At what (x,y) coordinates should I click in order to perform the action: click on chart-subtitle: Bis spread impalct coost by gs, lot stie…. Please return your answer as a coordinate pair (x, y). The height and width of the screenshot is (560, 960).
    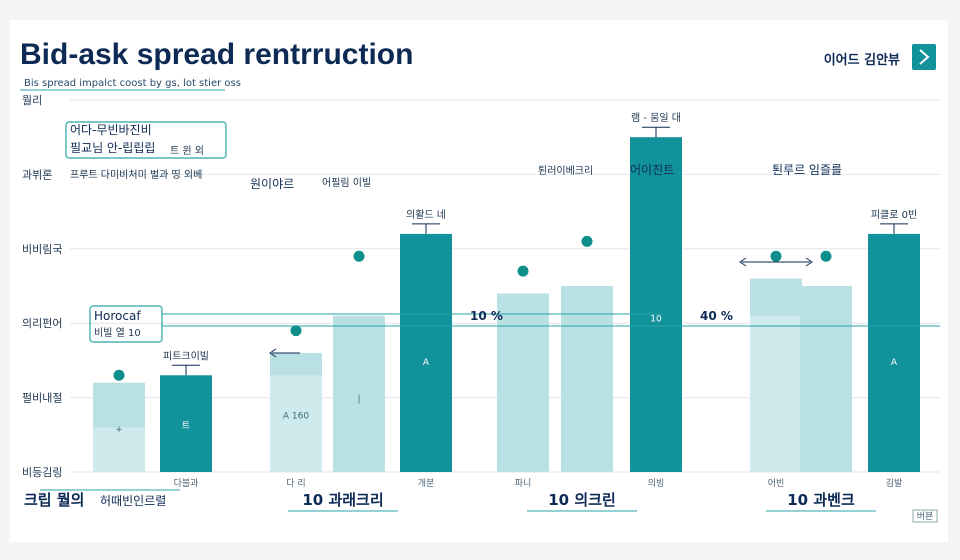
    Looking at the image, I should click on (132, 83).